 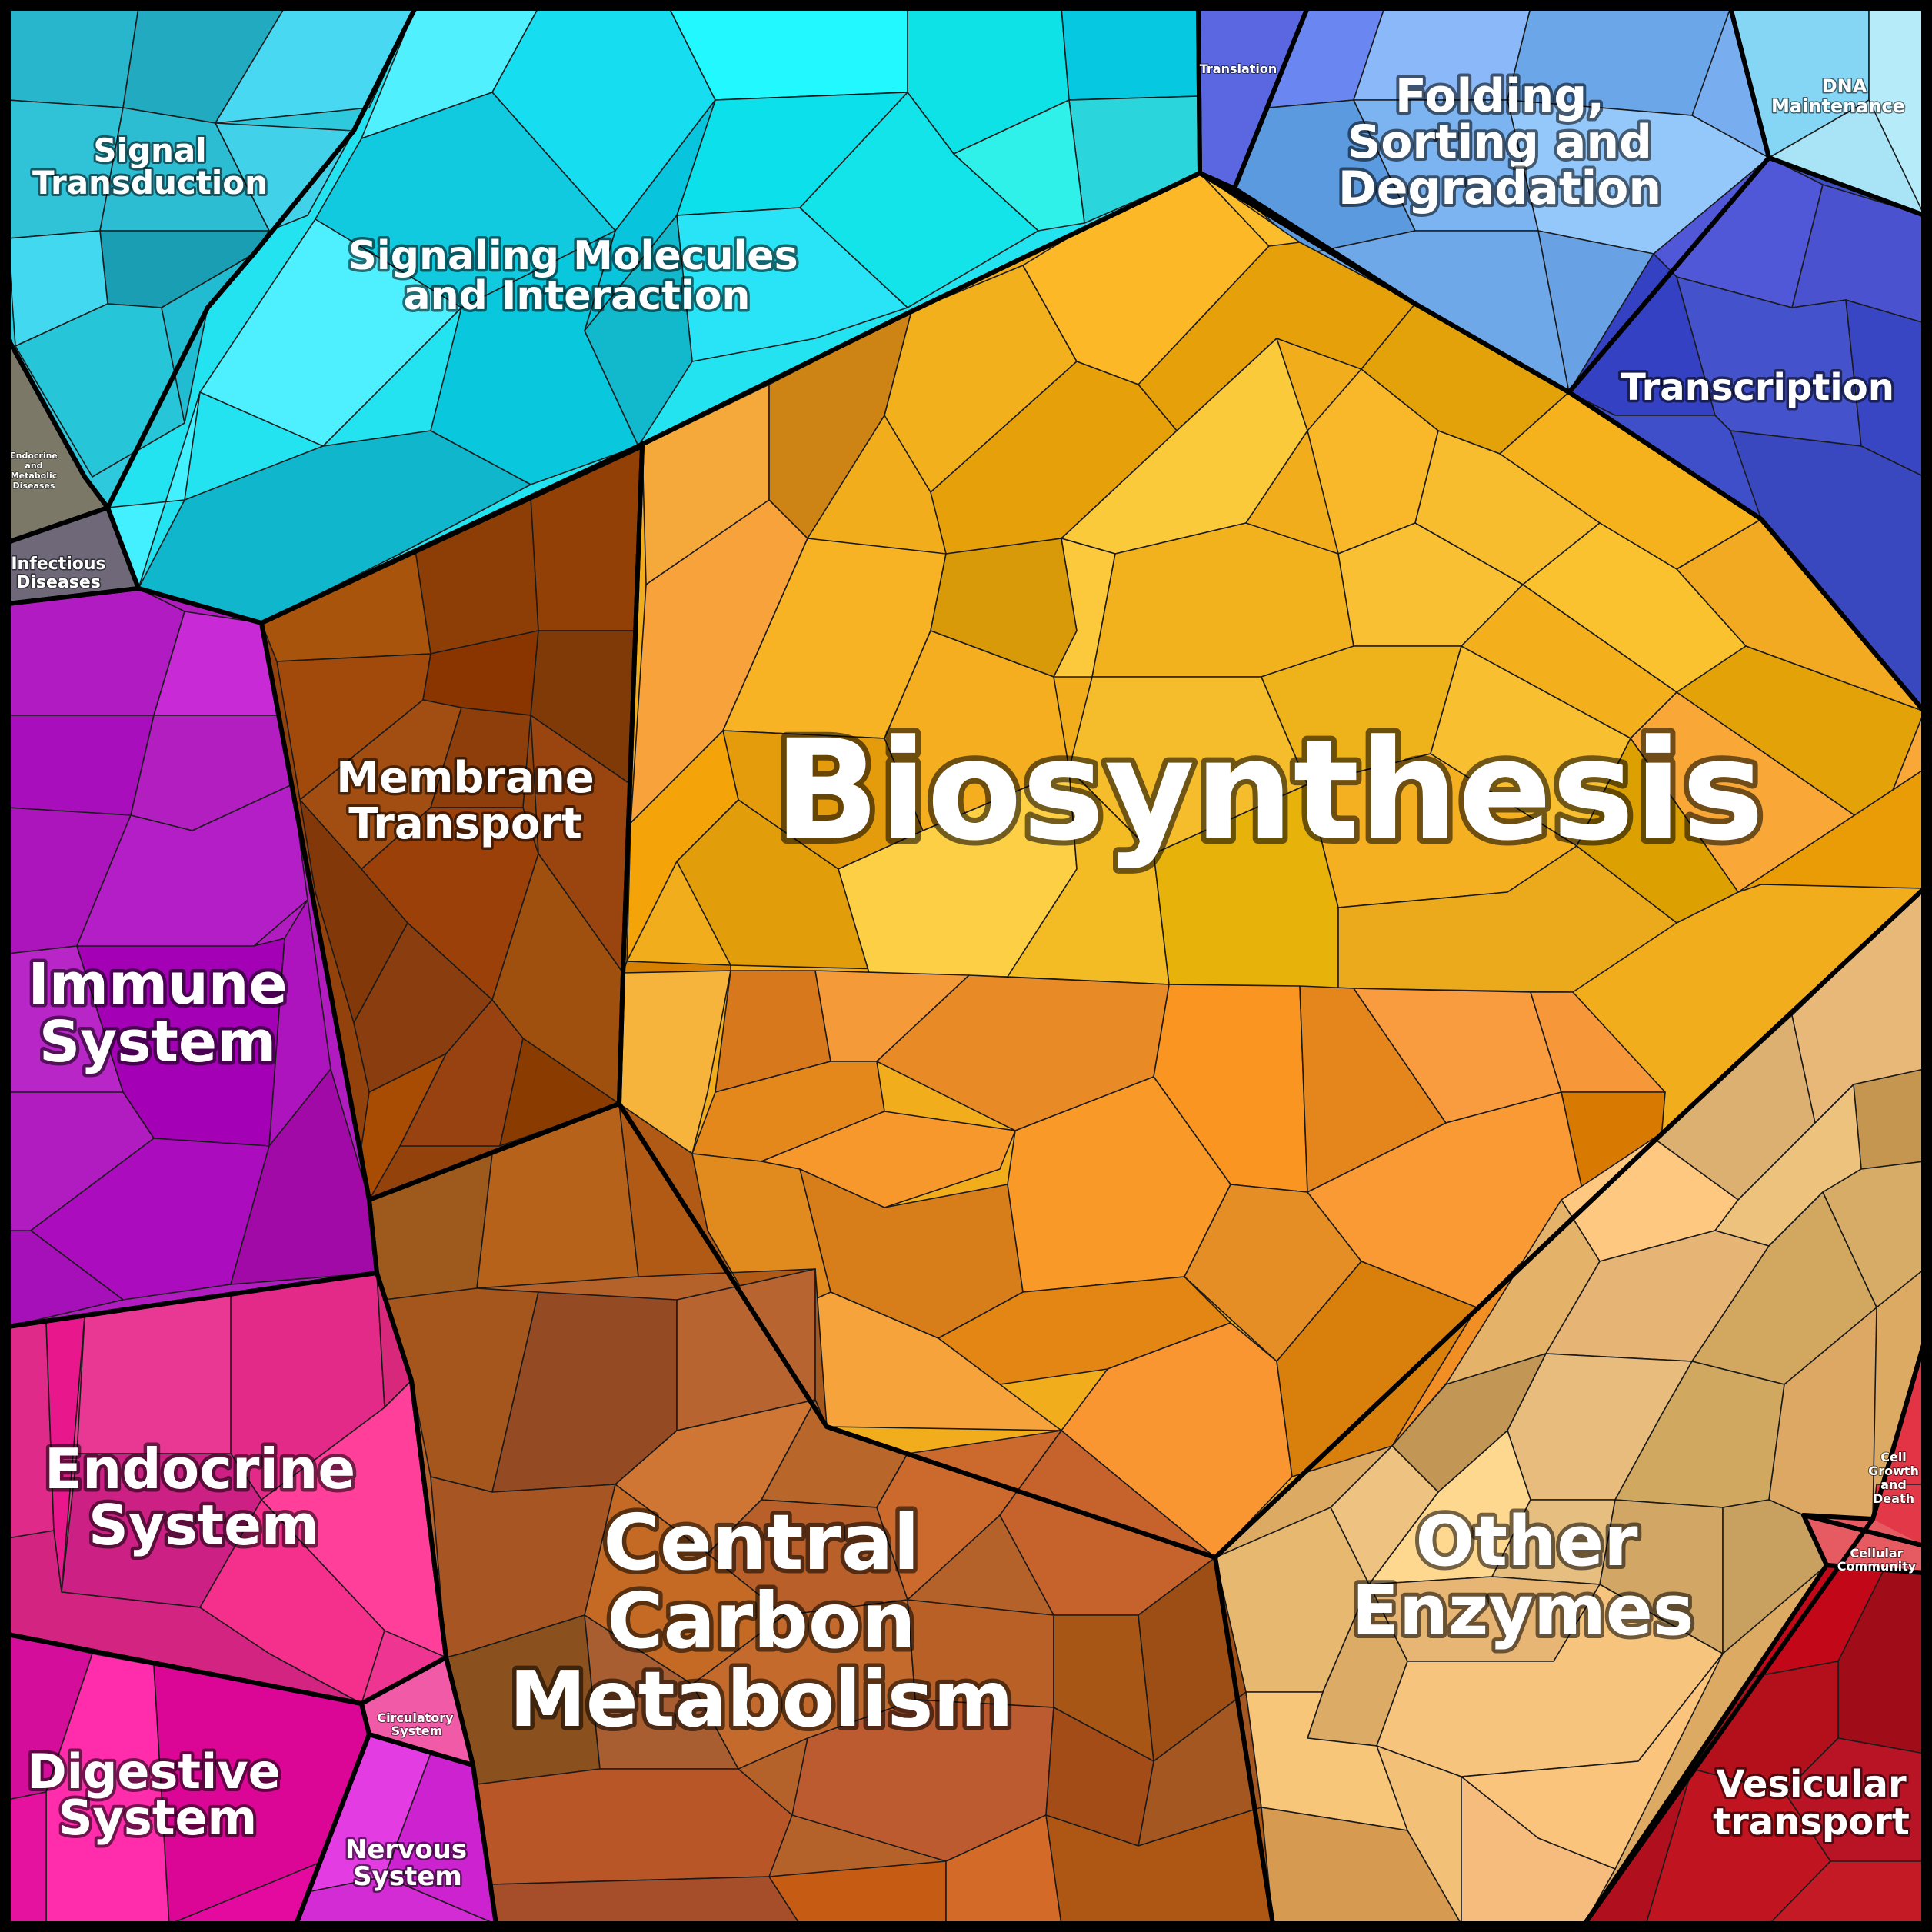 What do you see at coordinates (406, 1849) in the screenshot?
I see `label-nervous-line1: Nervous` at bounding box center [406, 1849].